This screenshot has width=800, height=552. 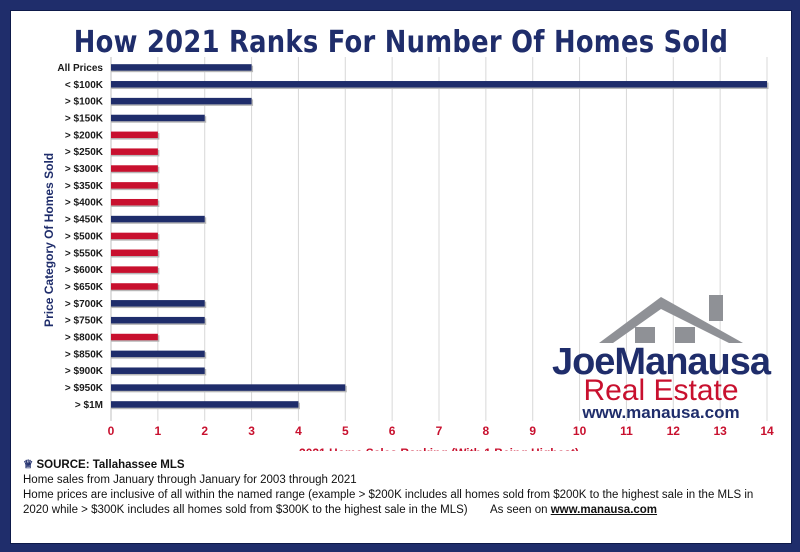 What do you see at coordinates (373, 465) in the screenshot?
I see `source-line: ♕ SOURCE: Tallahassee MLS` at bounding box center [373, 465].